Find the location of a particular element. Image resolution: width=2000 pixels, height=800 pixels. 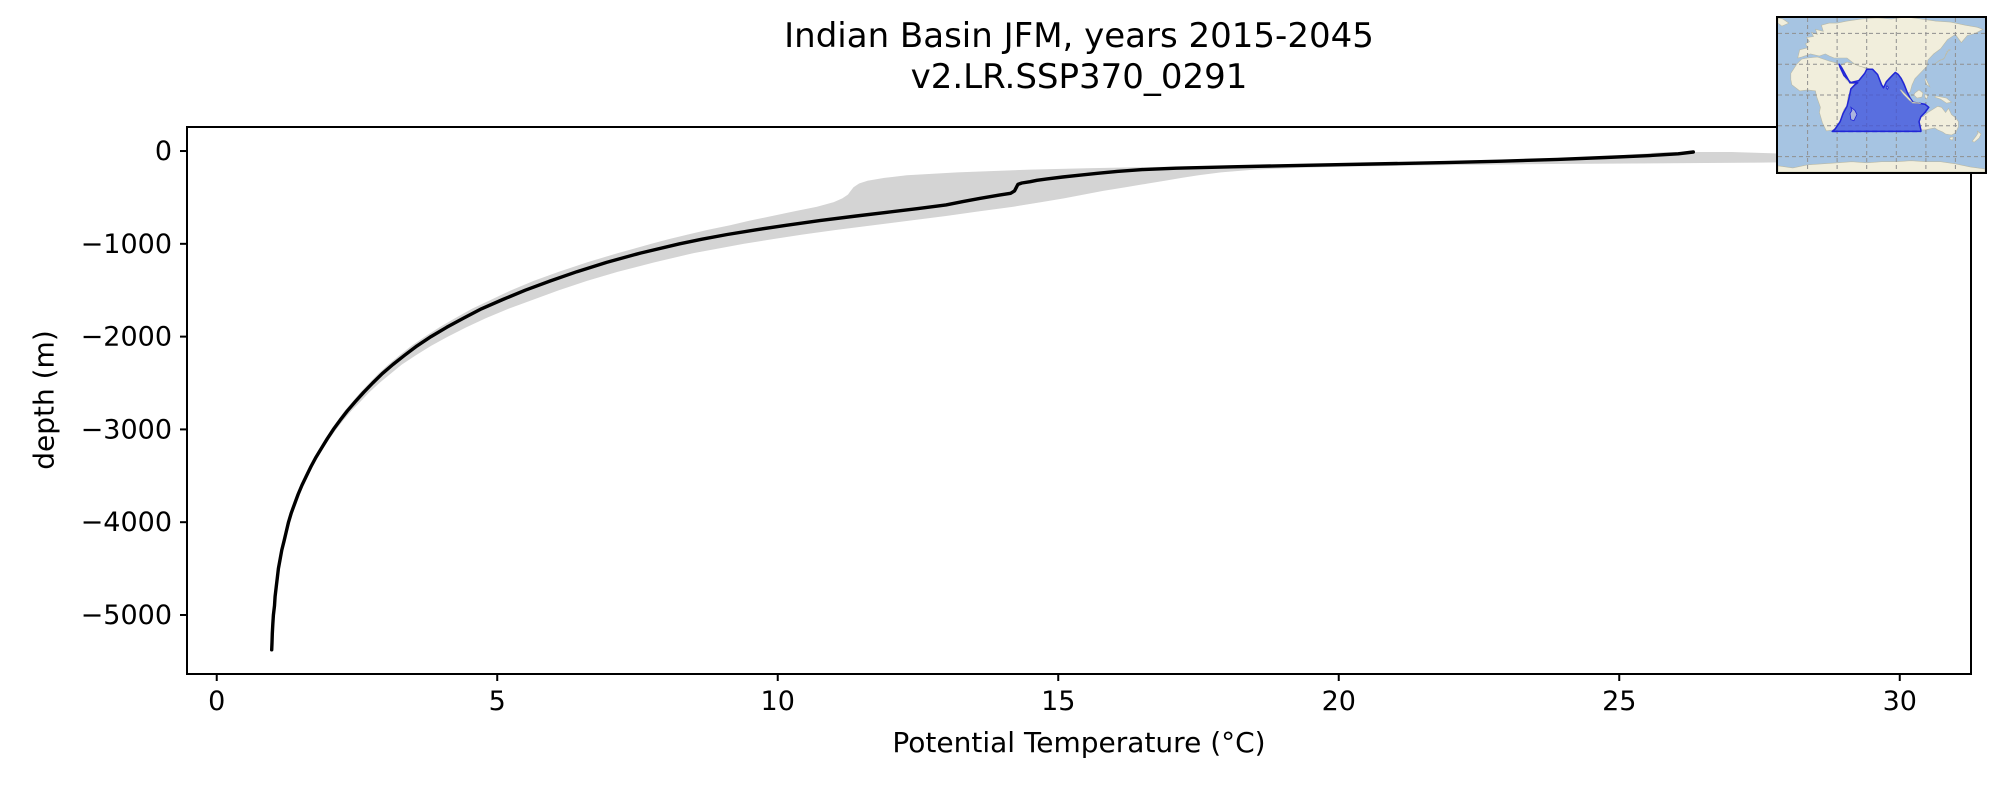

x-tick-label: 10 is located at coordinates (778, 701).